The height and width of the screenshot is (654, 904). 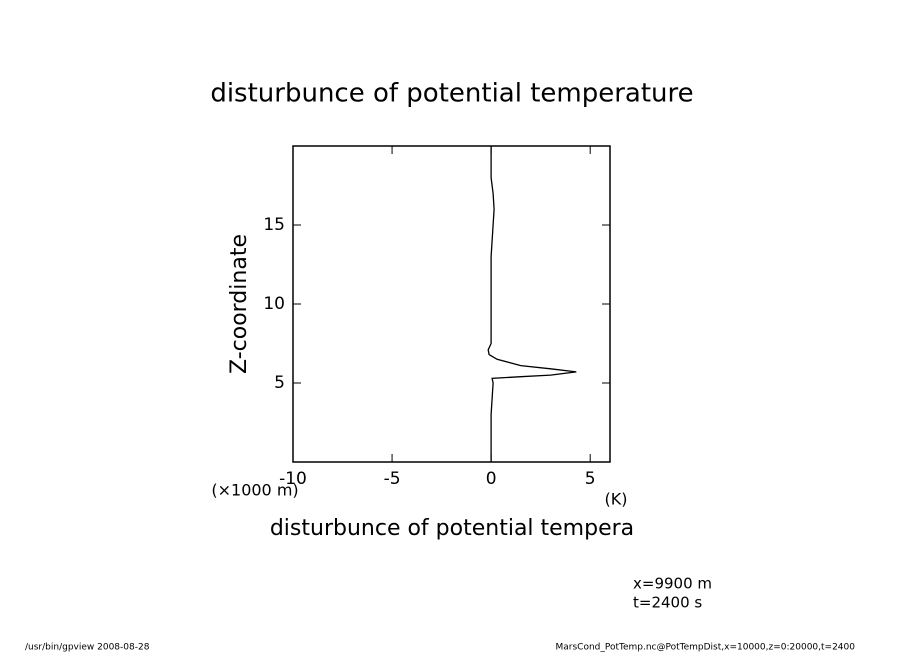 I want to click on x-tick-label: -10, so click(x=293, y=479).